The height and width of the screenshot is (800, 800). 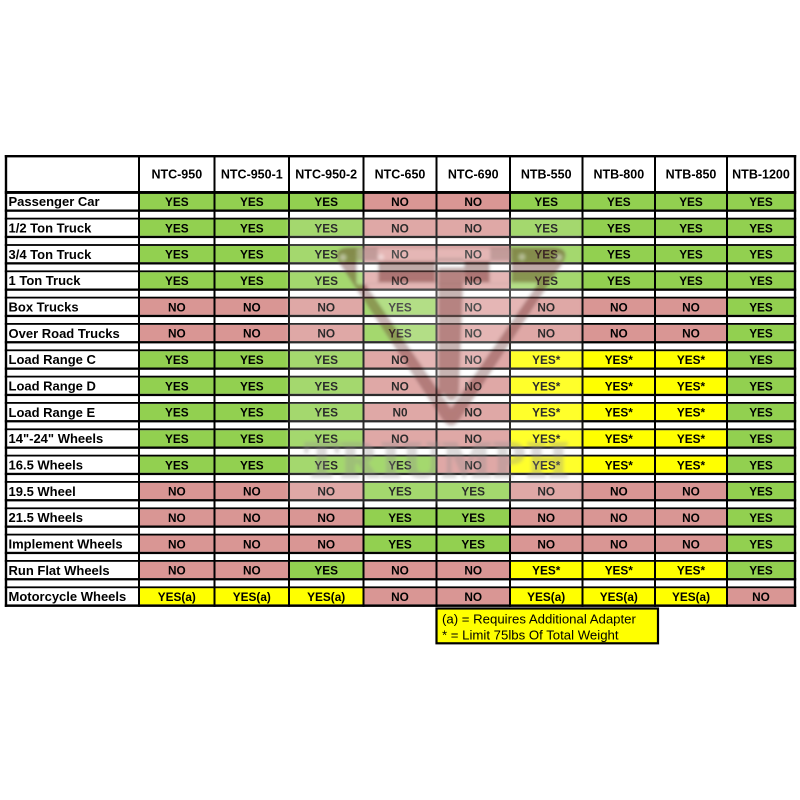 I want to click on svg-text: NTB-1200, so click(x=761, y=175).